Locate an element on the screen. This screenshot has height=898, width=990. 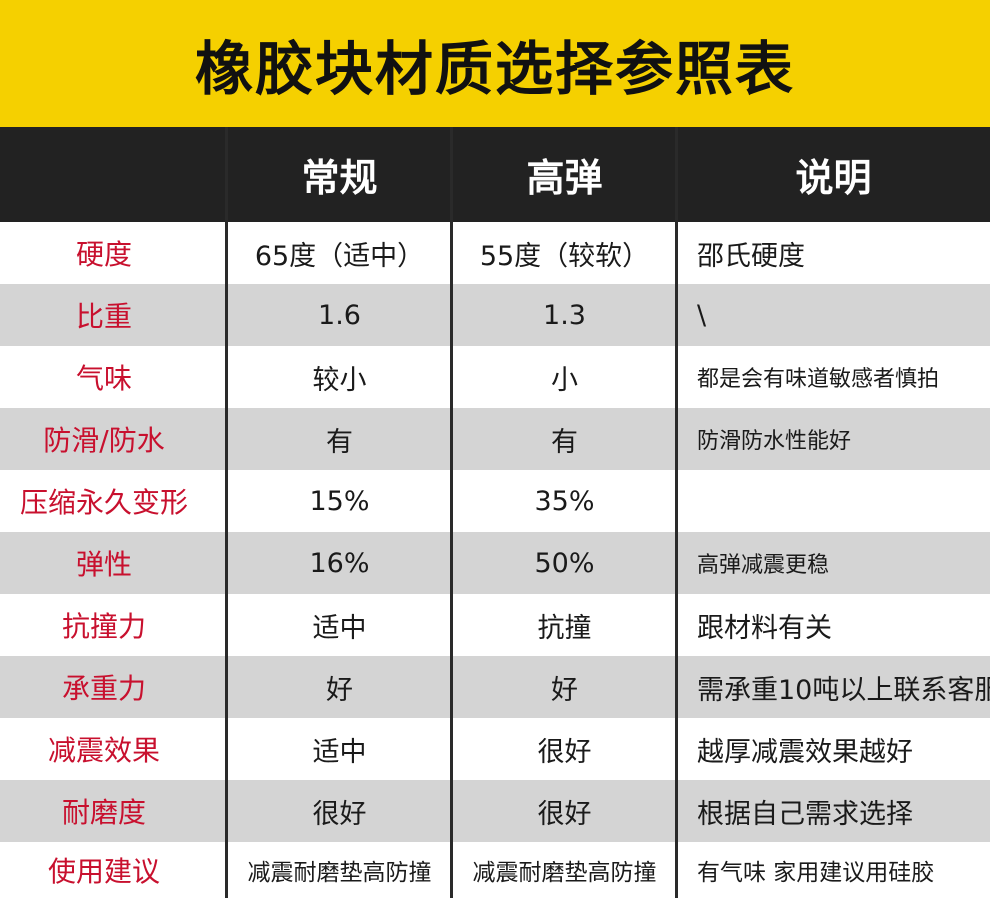
description-value: 越厚减震效果越好 is located at coordinates (805, 752).